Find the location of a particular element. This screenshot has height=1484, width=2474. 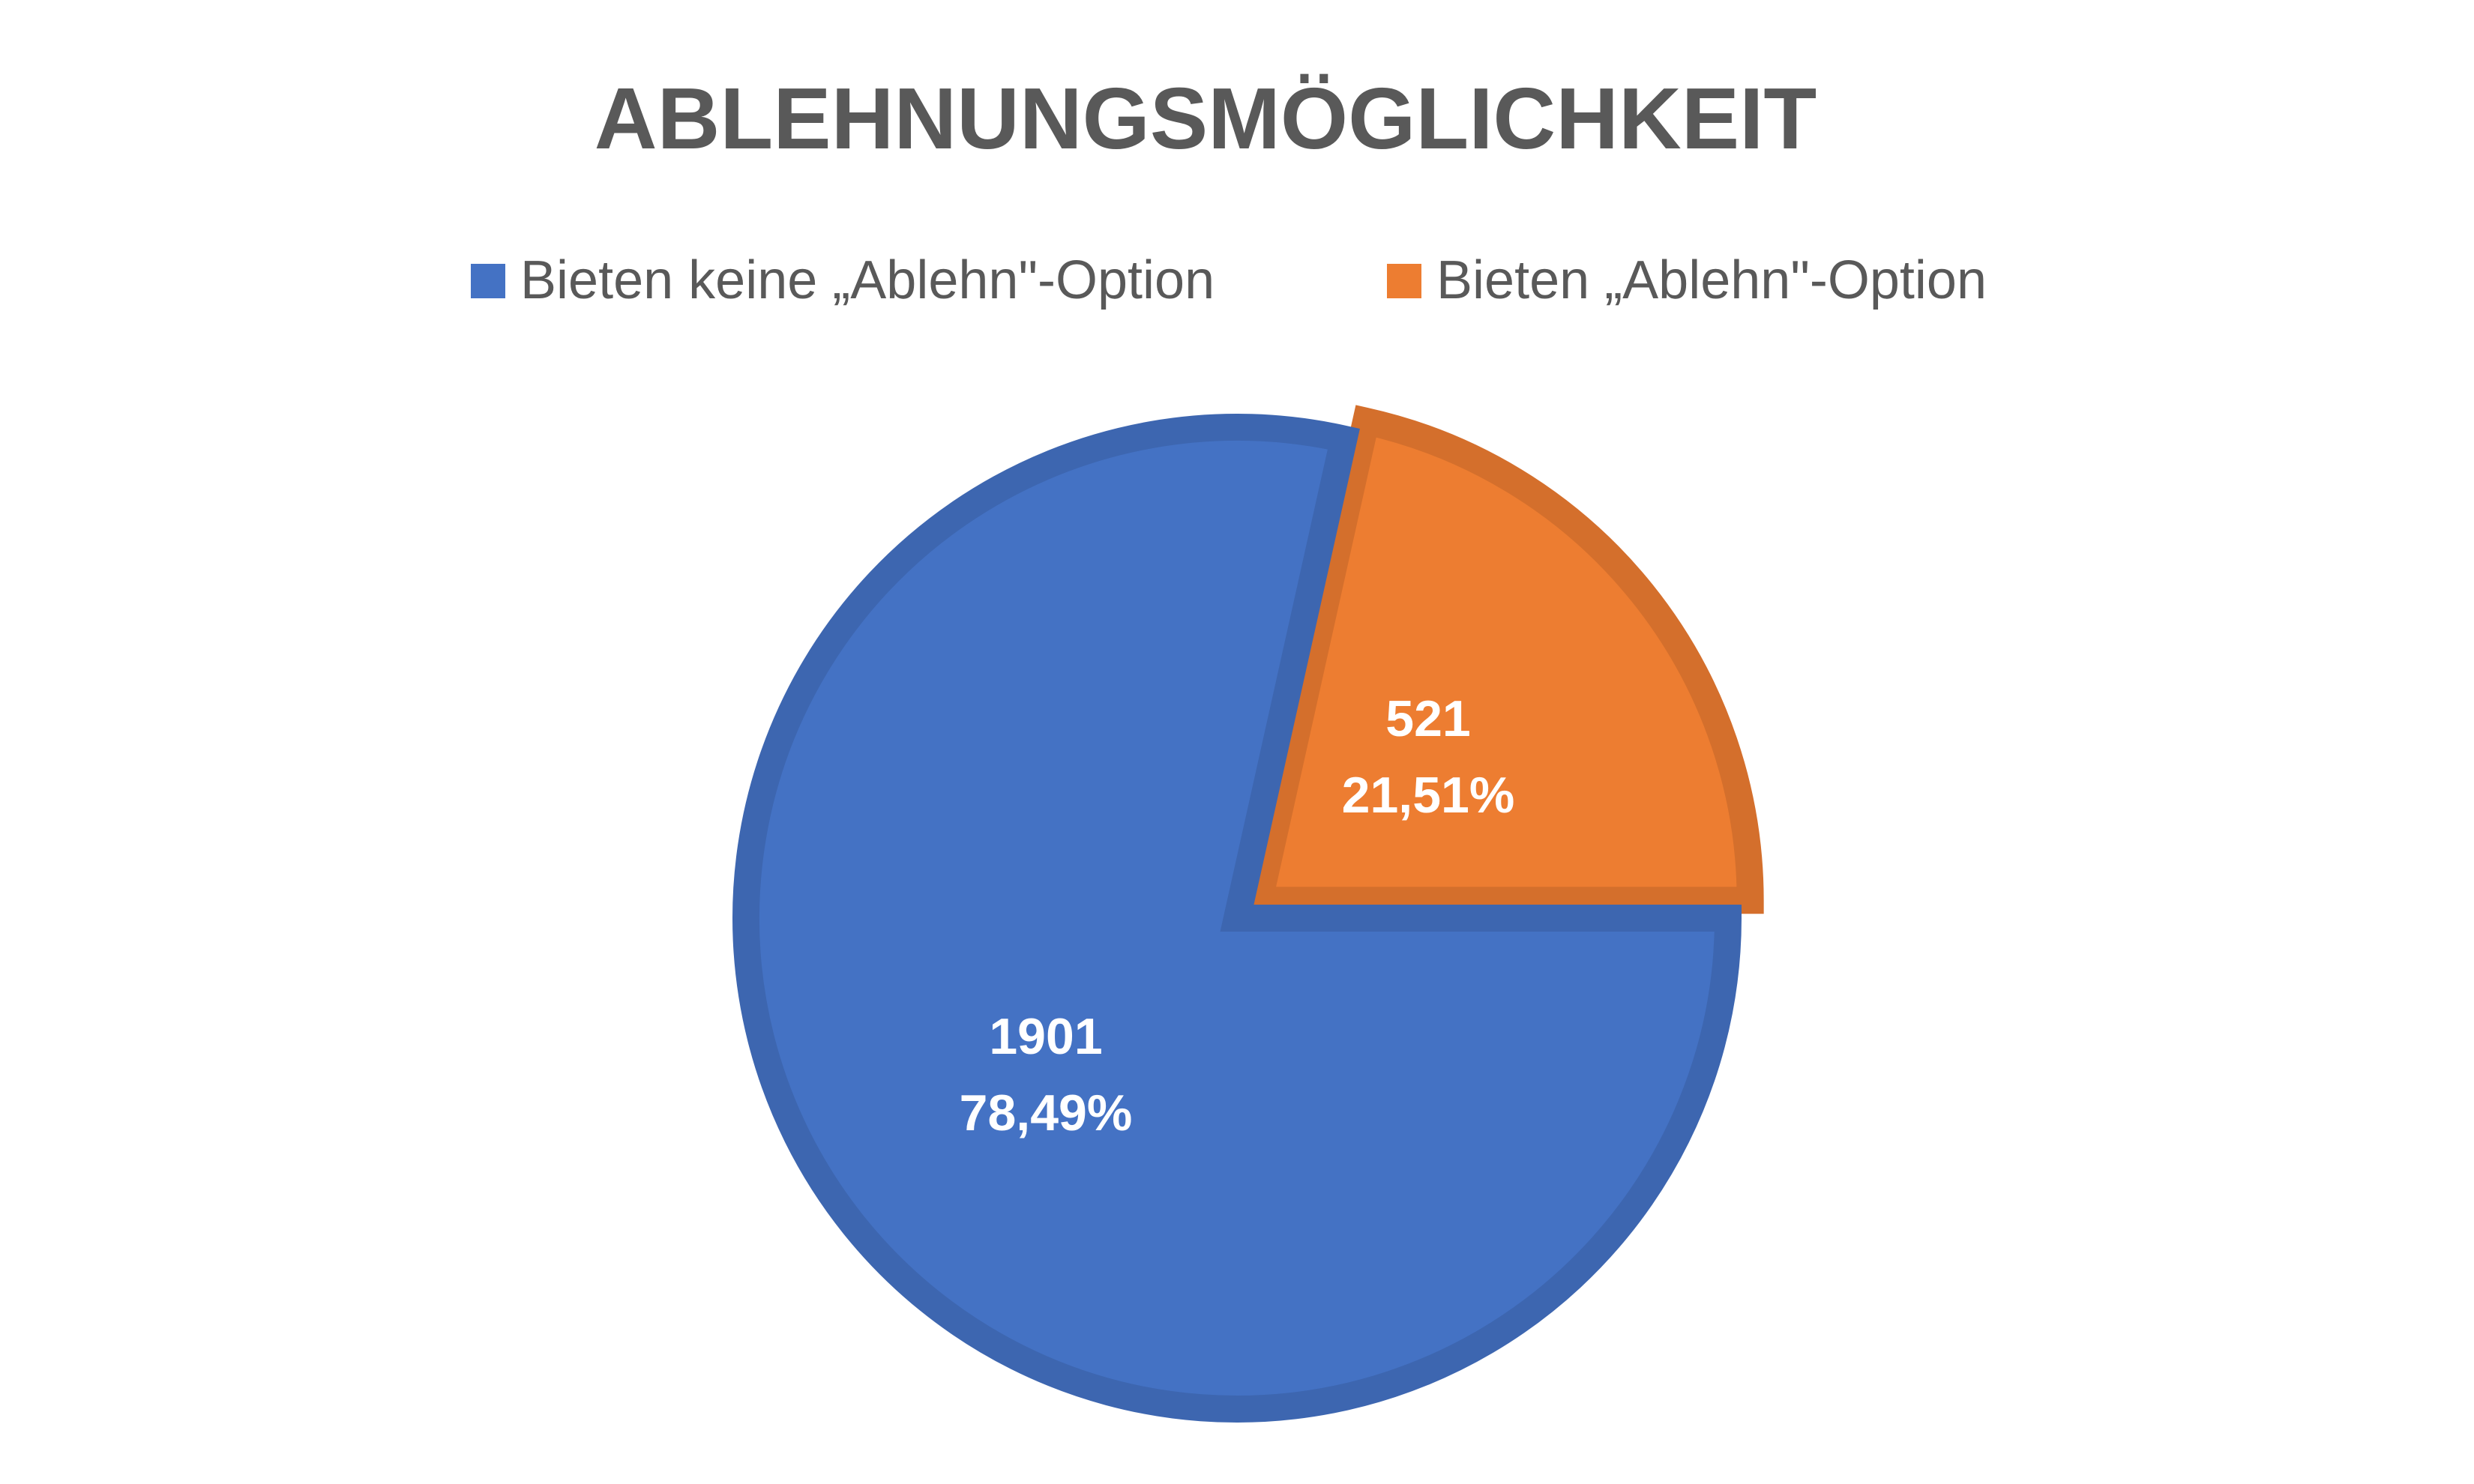

slice-percent-no-option: 78,49% is located at coordinates (1047, 1113).